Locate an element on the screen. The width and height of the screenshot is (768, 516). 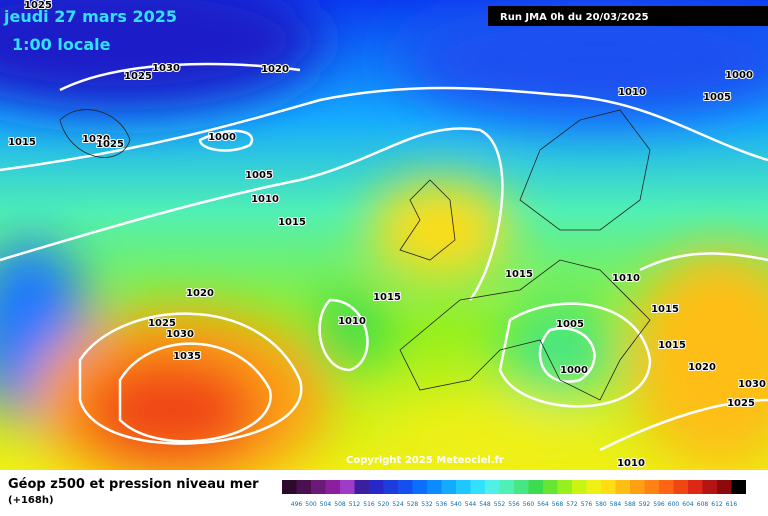
scale-label: 548 is located at coordinates (485, 504).